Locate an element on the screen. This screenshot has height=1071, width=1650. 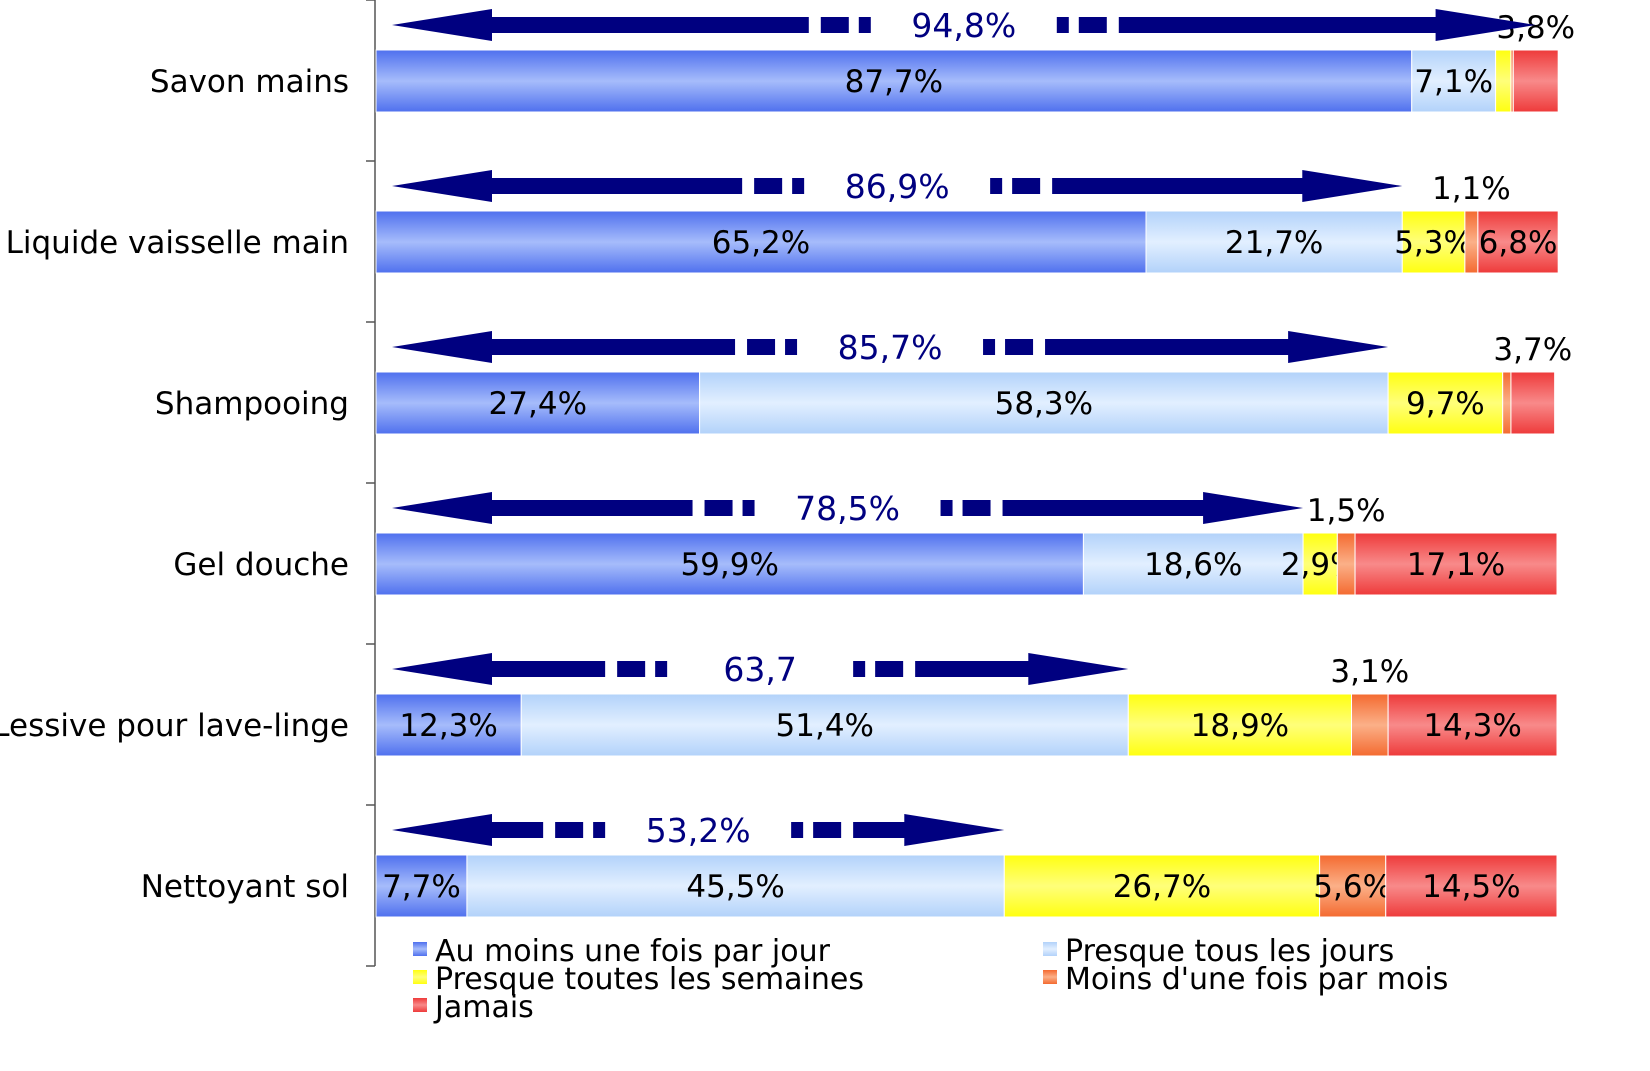
legend-item: Jamais is located at coordinates (473, 1007).